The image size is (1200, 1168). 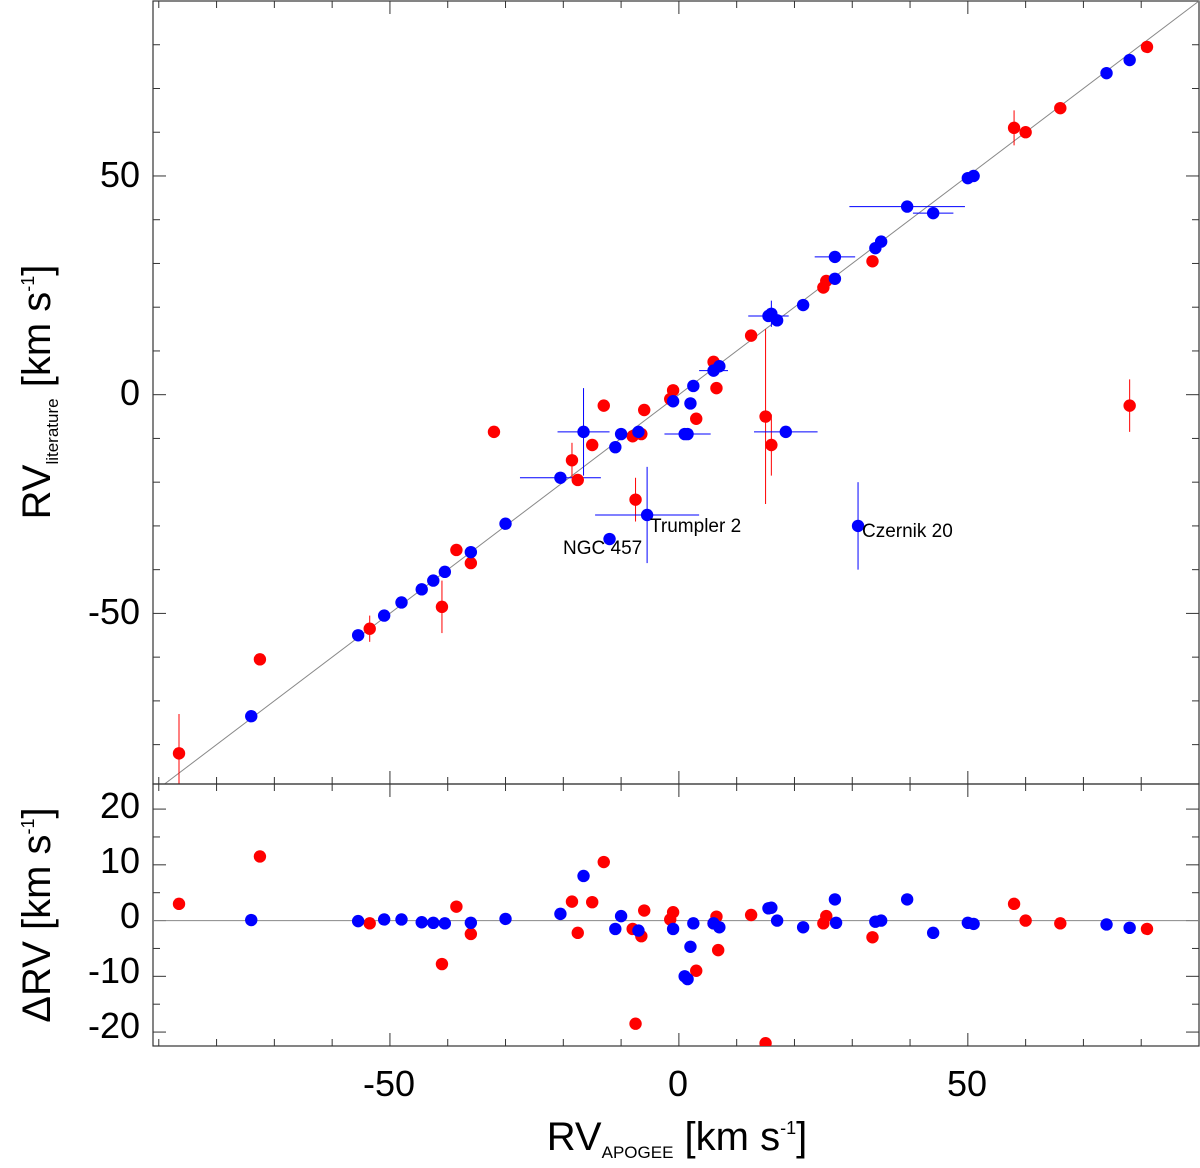 I want to click on bottom-ylabel: ΔRV [km s-1], so click(x=37, y=914).